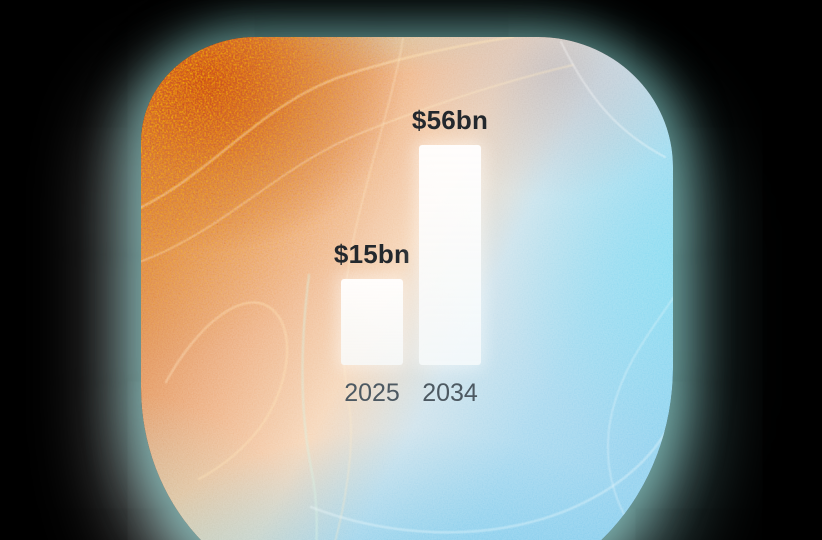 The width and height of the screenshot is (822, 540). What do you see at coordinates (372, 254) in the screenshot?
I see `value-label-2025: $15bn` at bounding box center [372, 254].